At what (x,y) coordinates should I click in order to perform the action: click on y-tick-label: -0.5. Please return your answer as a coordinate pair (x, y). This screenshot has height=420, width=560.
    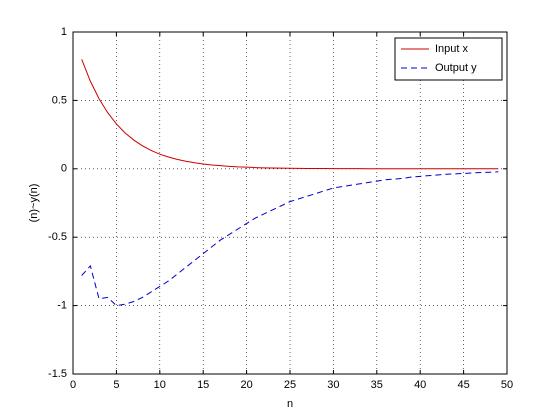
    Looking at the image, I should click on (57, 237).